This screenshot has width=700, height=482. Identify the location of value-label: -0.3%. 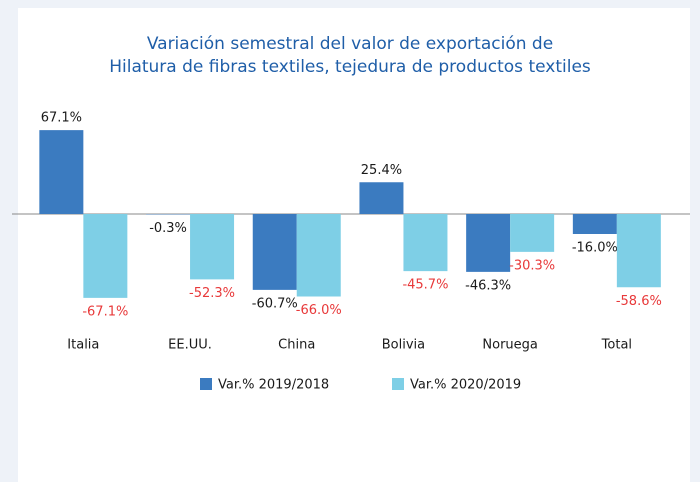
(168, 228).